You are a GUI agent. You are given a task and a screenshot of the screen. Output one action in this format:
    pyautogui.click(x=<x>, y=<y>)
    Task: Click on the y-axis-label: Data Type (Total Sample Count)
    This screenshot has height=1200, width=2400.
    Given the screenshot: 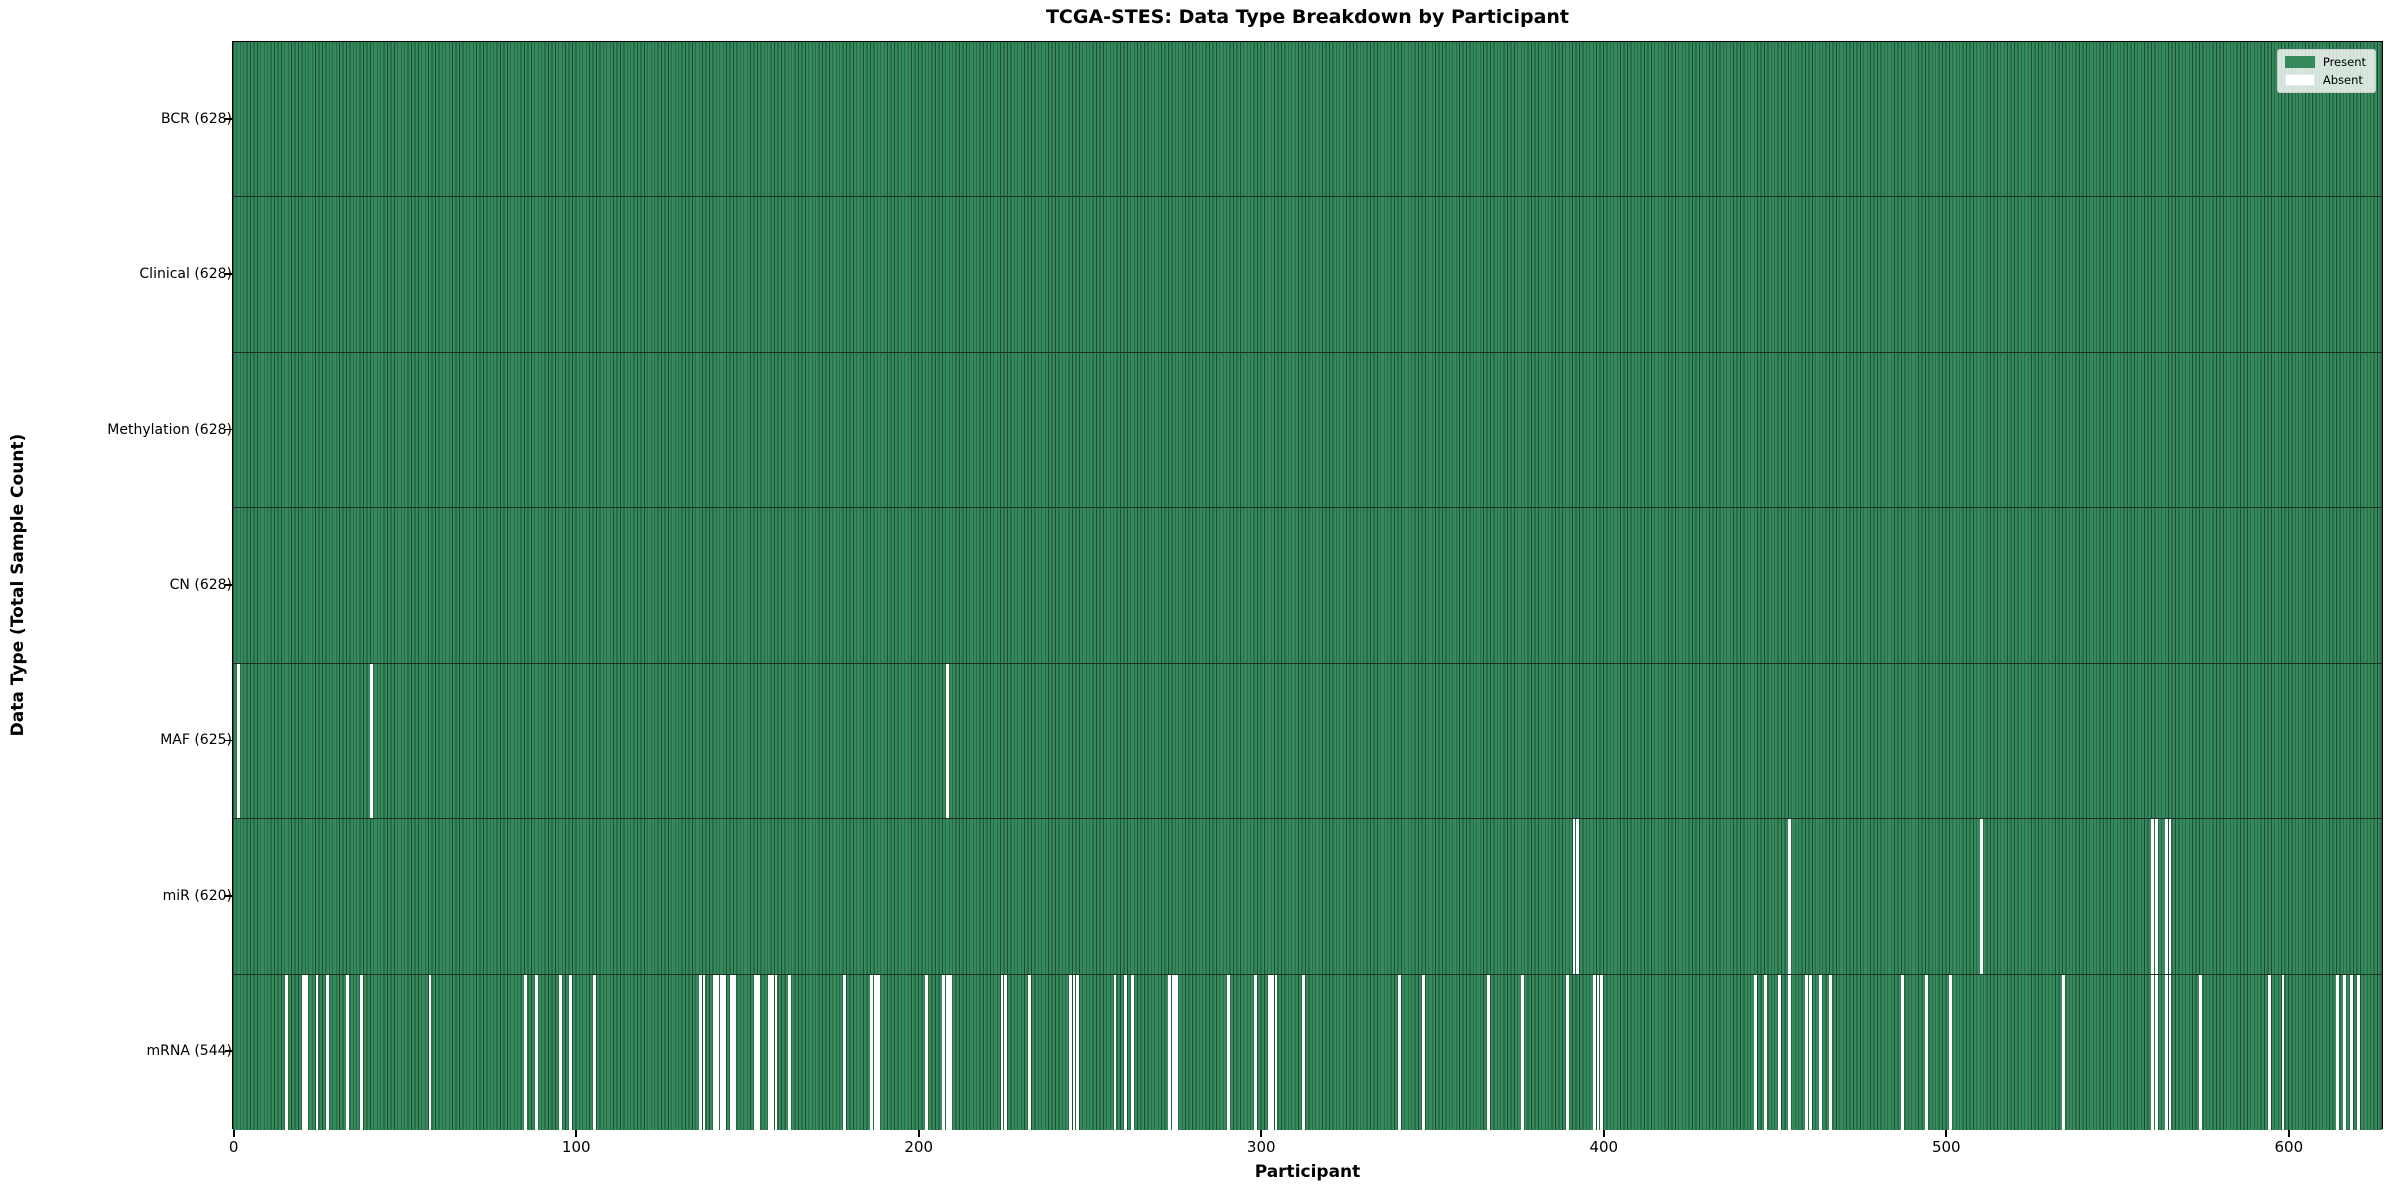 What is the action you would take?
    pyautogui.click(x=18, y=585)
    